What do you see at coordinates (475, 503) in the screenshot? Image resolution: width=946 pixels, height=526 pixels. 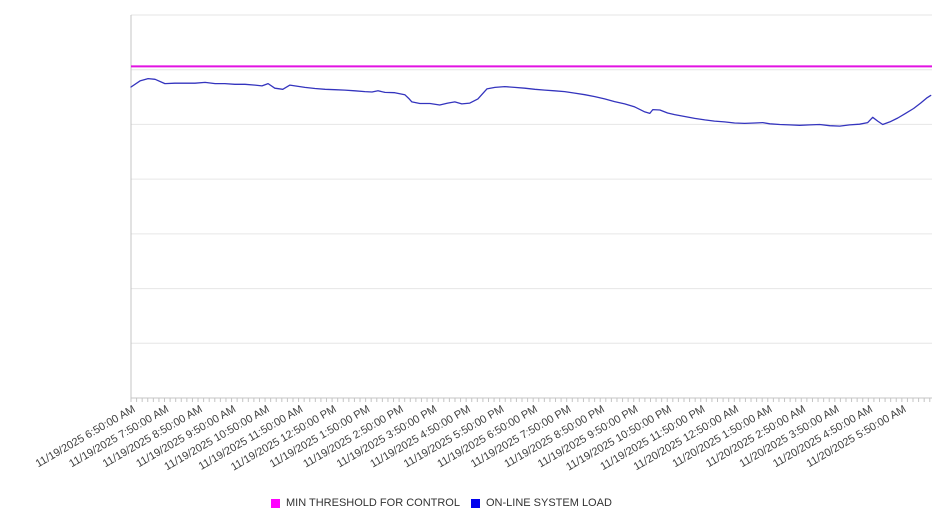 I see `online-system-load-swatch-icon` at bounding box center [475, 503].